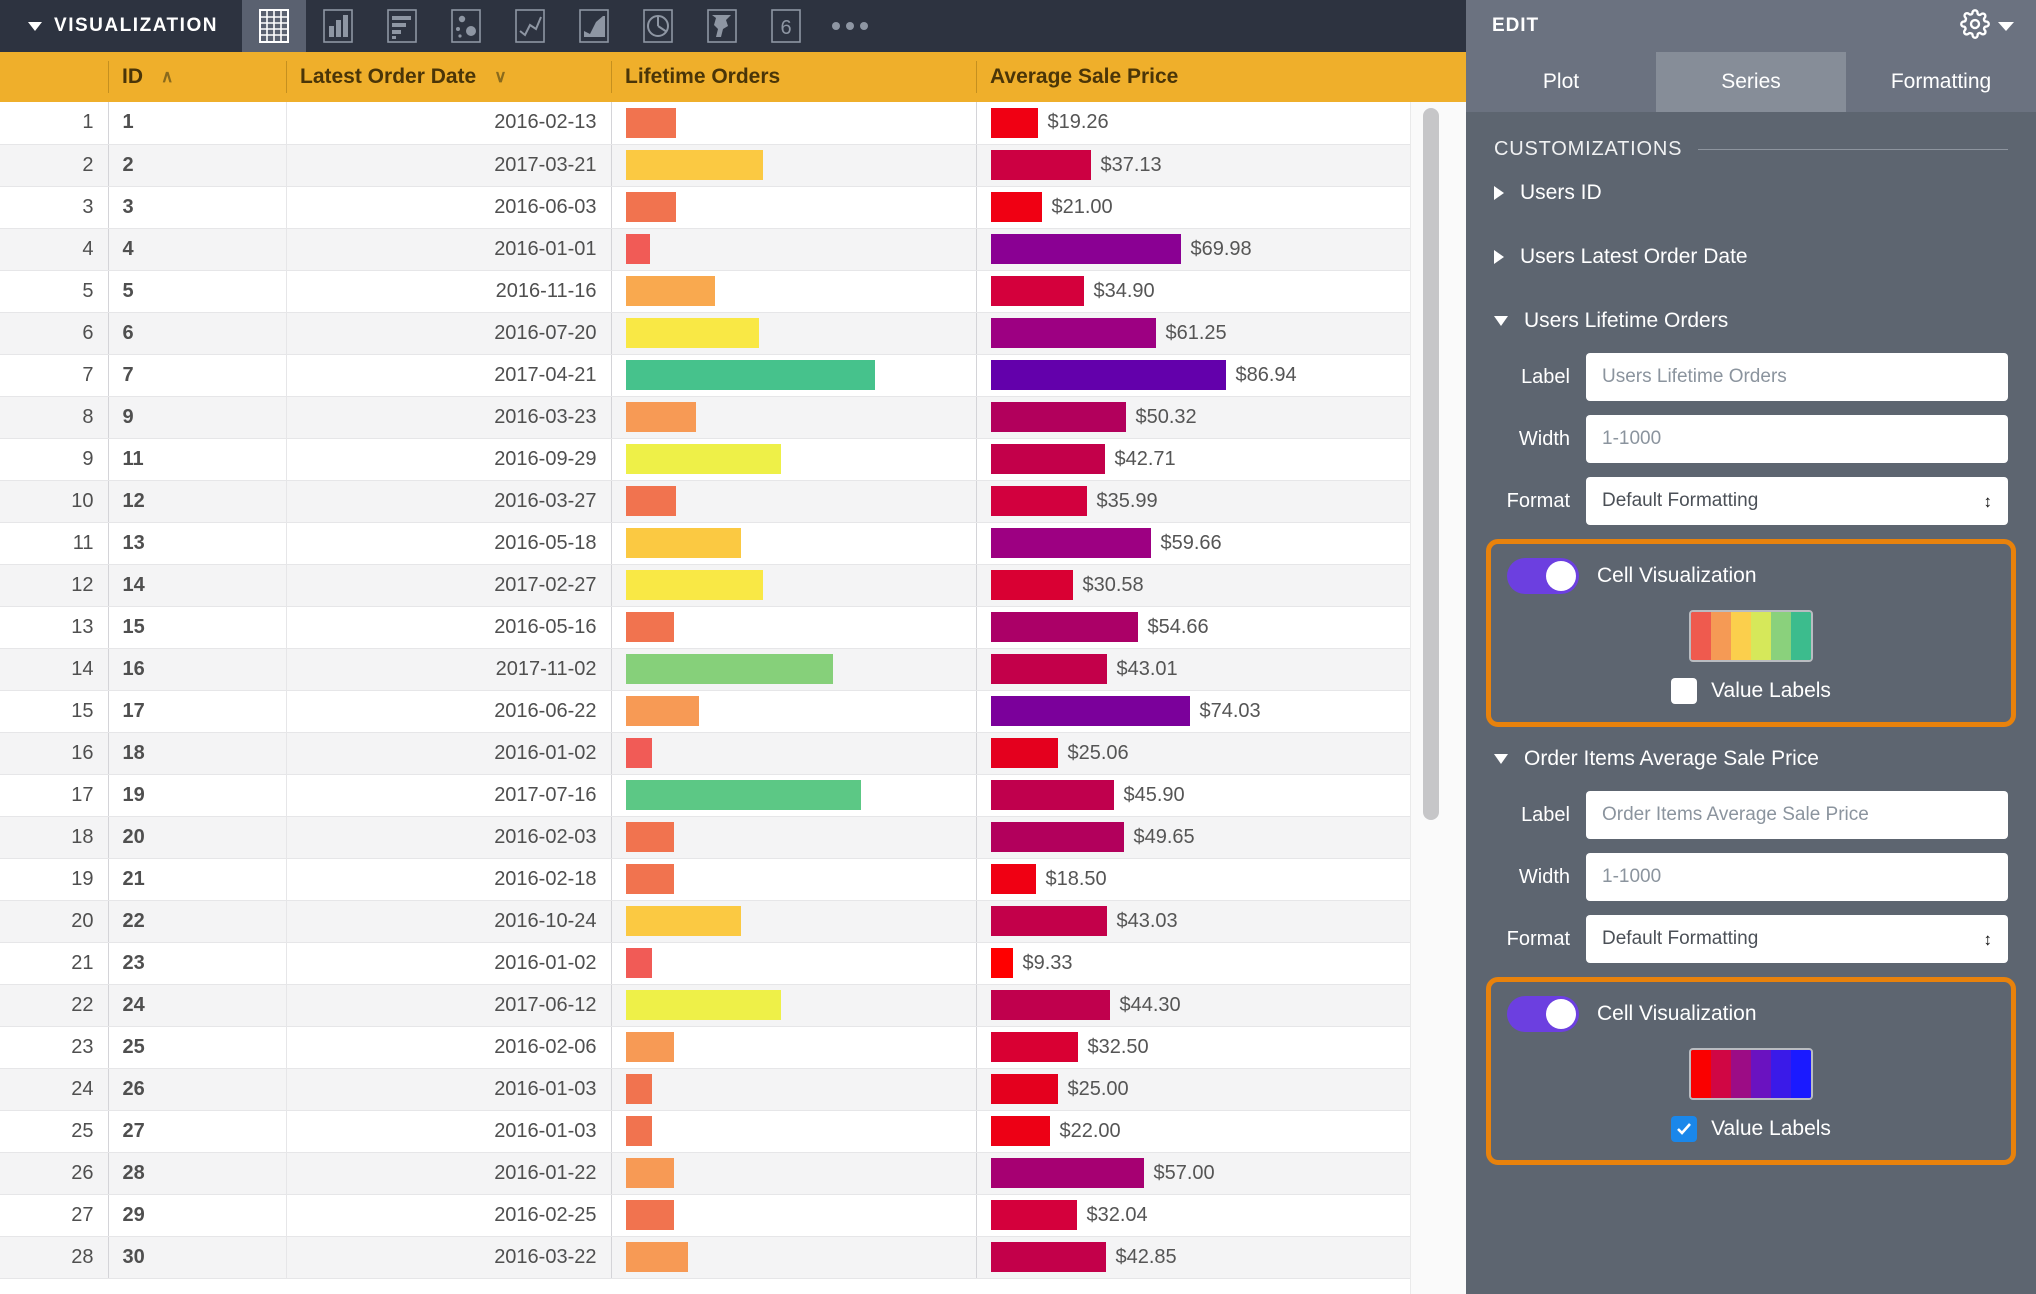  Describe the element at coordinates (793, 837) in the screenshot. I see `cell-lifetime-orders` at that location.